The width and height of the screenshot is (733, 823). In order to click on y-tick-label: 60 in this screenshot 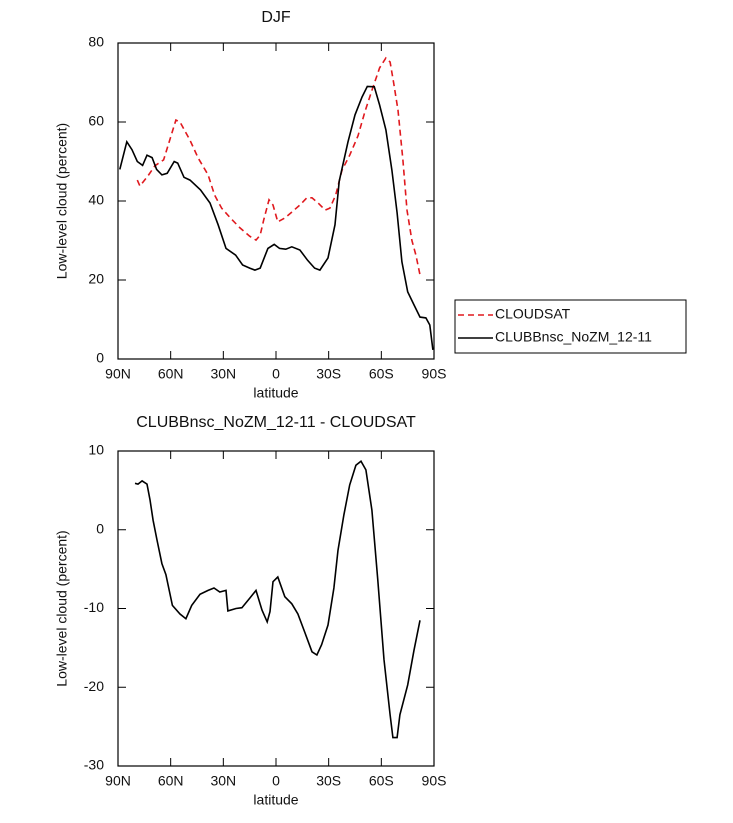, I will do `click(96, 121)`.